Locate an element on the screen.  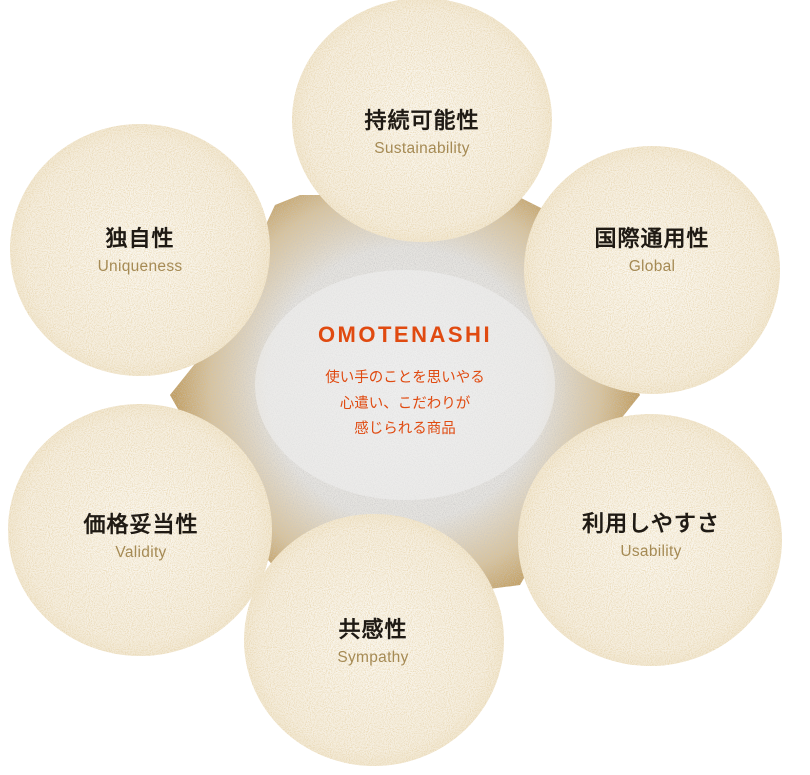
center-description-line: 感じられる商品 is located at coordinates (405, 429).